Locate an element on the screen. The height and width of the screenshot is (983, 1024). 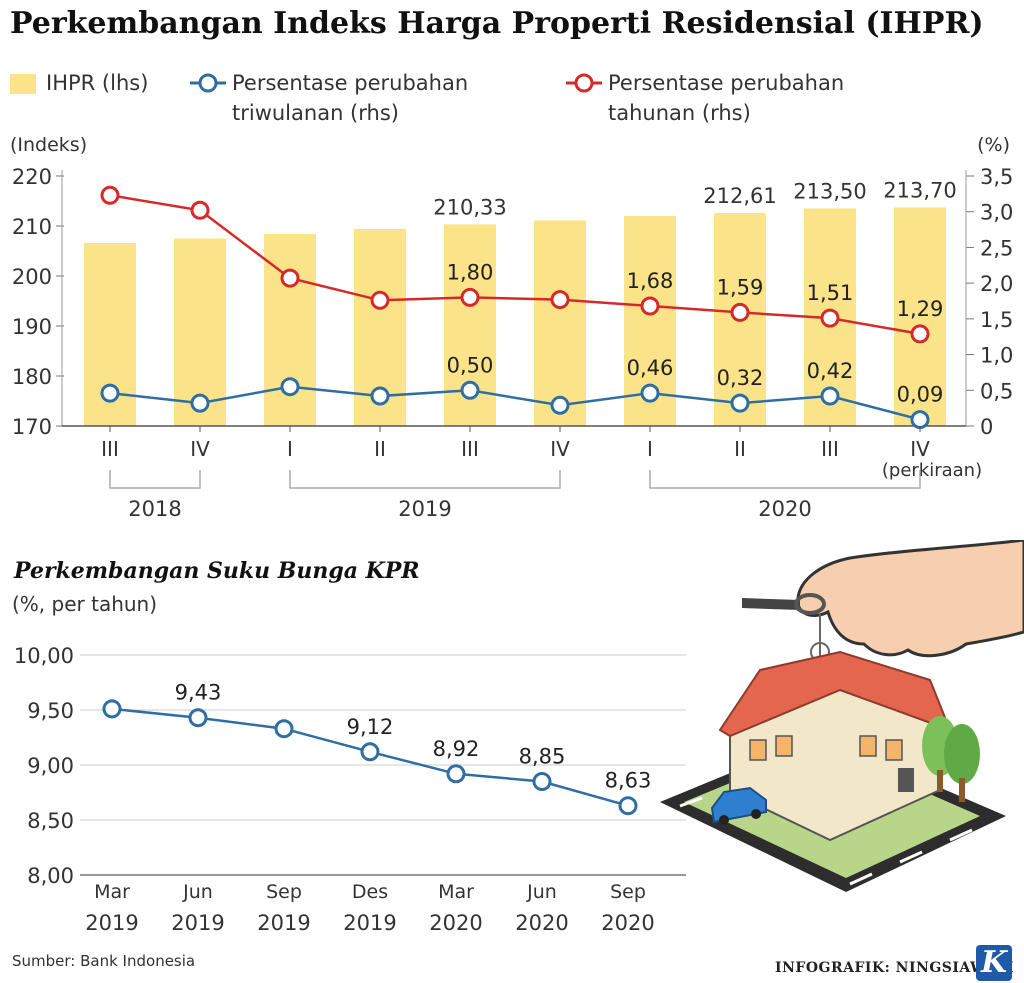
legend-label-yoy-line2: tahunan (rhs) is located at coordinates (679, 113).